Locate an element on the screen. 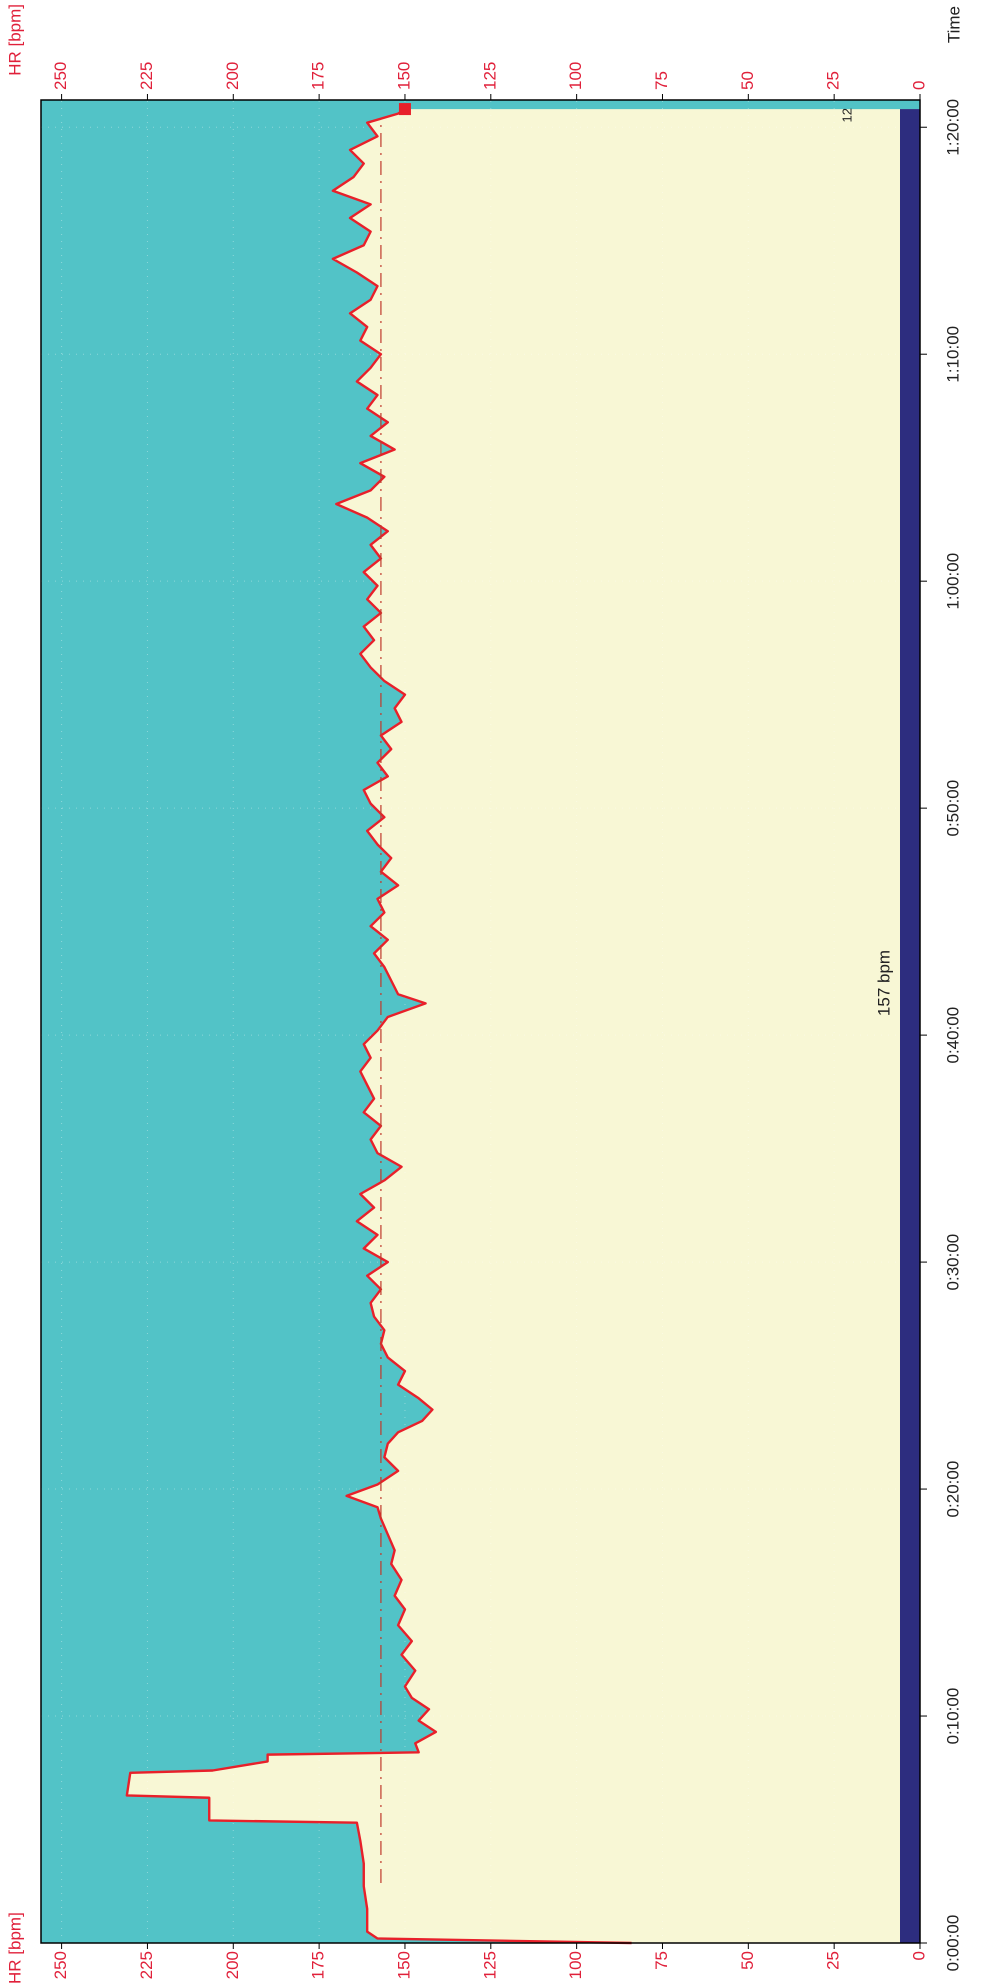  y-tick-label: 150 is located at coordinates (403, 1965).